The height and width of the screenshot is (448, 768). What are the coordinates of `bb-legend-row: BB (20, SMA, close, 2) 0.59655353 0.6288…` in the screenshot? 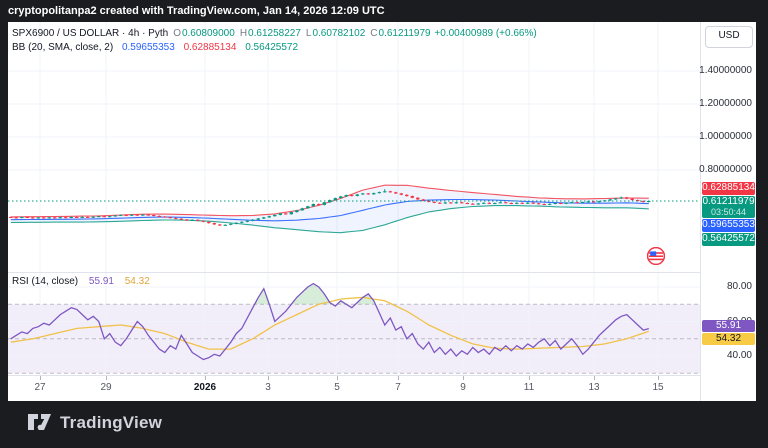 It's located at (274, 48).